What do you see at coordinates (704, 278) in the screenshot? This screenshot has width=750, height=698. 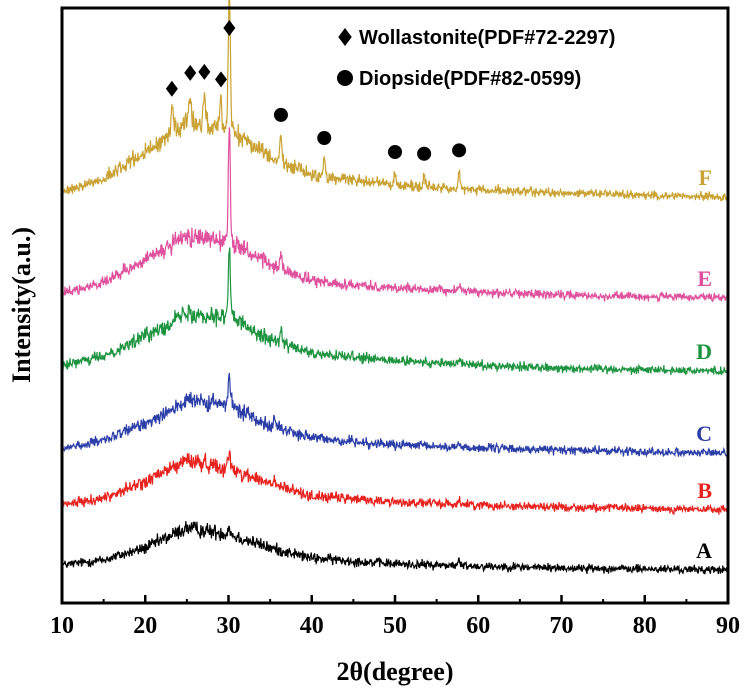 I see `series-E-label: E` at bounding box center [704, 278].